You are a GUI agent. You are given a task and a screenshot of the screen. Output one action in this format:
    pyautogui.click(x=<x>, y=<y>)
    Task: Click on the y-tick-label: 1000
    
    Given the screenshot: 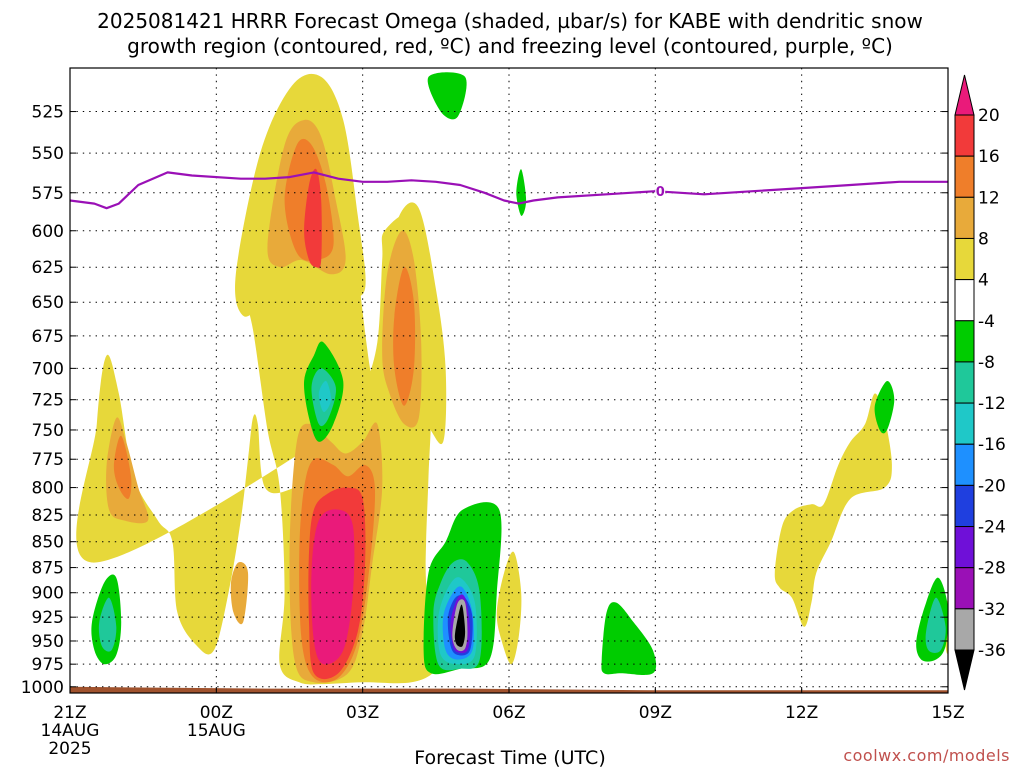 What is the action you would take?
    pyautogui.click(x=42, y=688)
    